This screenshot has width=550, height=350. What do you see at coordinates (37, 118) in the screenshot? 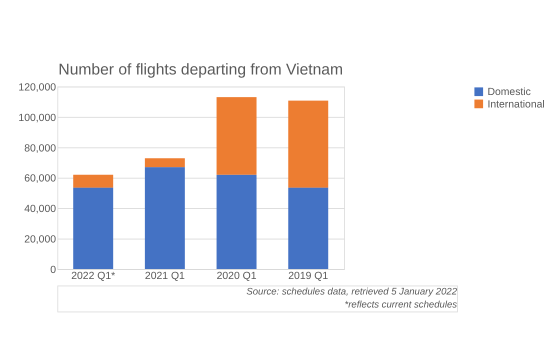
I see `y-tick-label: 100,000` at bounding box center [37, 118].